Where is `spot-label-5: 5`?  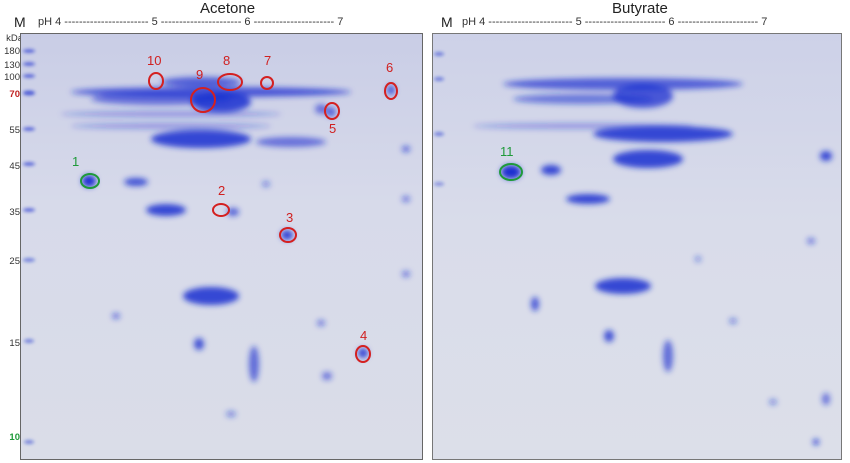 spot-label-5: 5 is located at coordinates (333, 128).